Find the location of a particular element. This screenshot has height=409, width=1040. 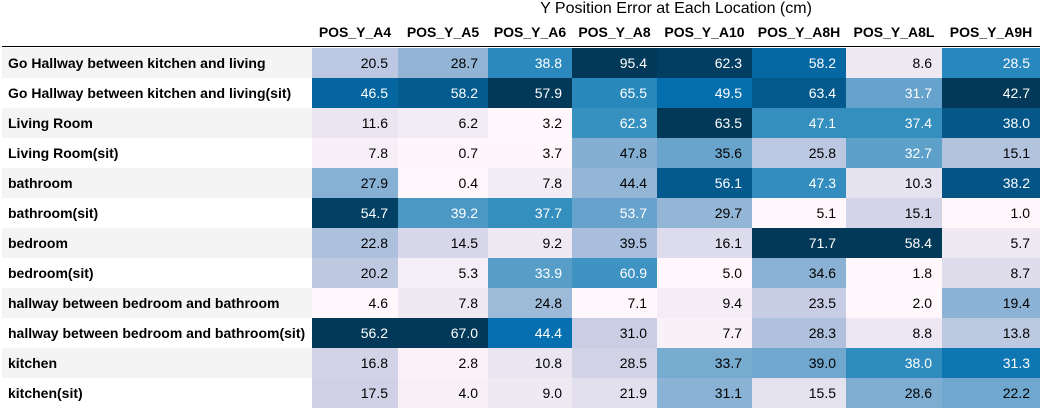

heatmap-cell: 38.2 is located at coordinates (991, 183).